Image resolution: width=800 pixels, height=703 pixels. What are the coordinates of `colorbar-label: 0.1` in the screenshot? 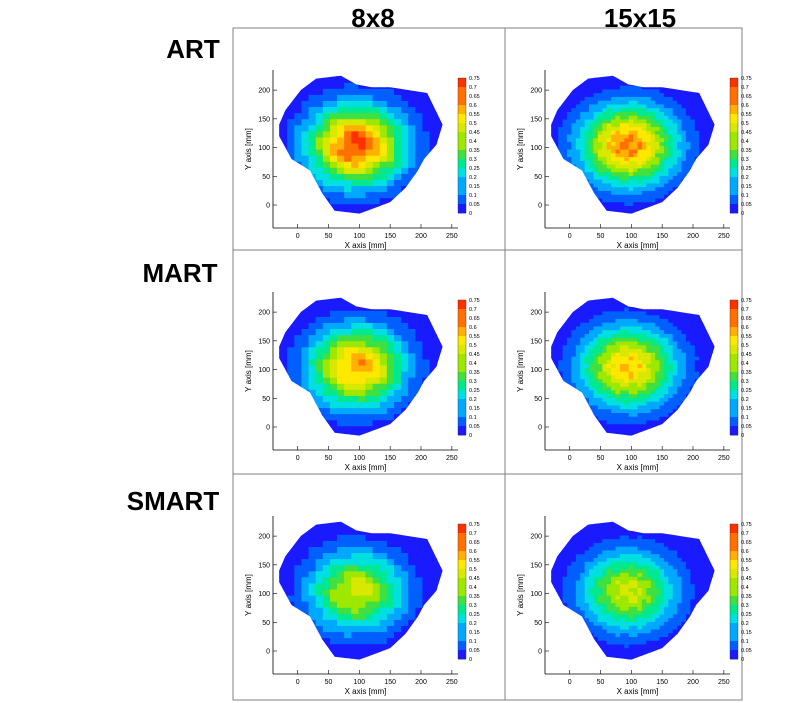 It's located at (473, 418).